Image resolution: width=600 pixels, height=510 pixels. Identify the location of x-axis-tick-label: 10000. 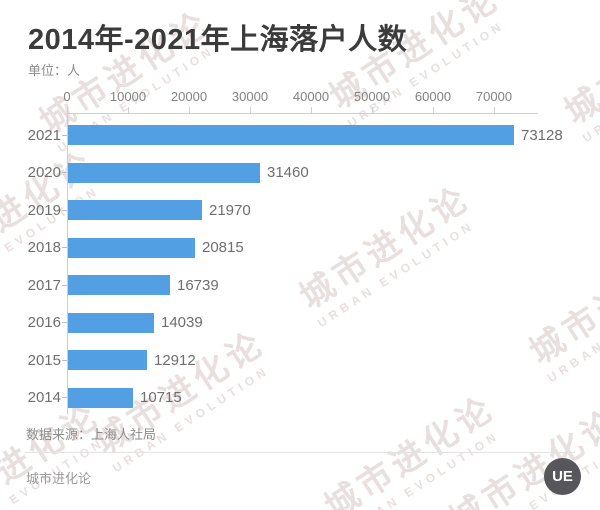
(128, 96).